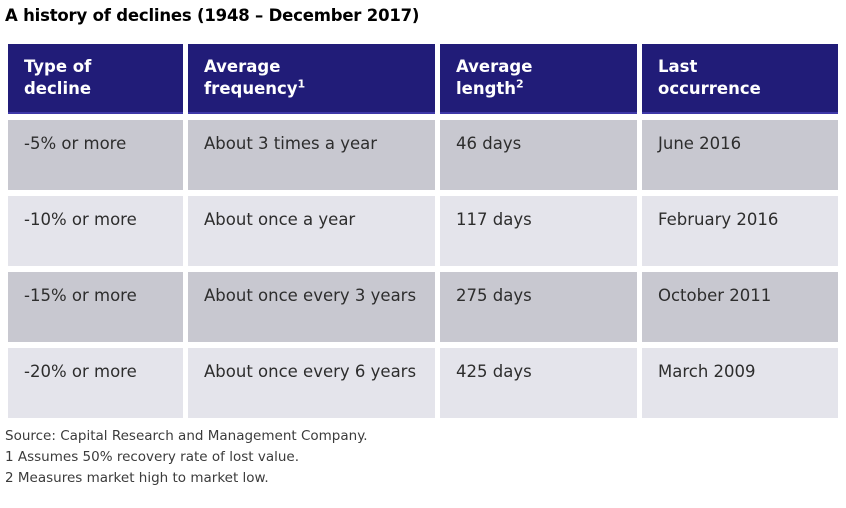 Image resolution: width=846 pixels, height=508 pixels. Describe the element at coordinates (678, 66) in the screenshot. I see `header-line-1: Last` at that location.